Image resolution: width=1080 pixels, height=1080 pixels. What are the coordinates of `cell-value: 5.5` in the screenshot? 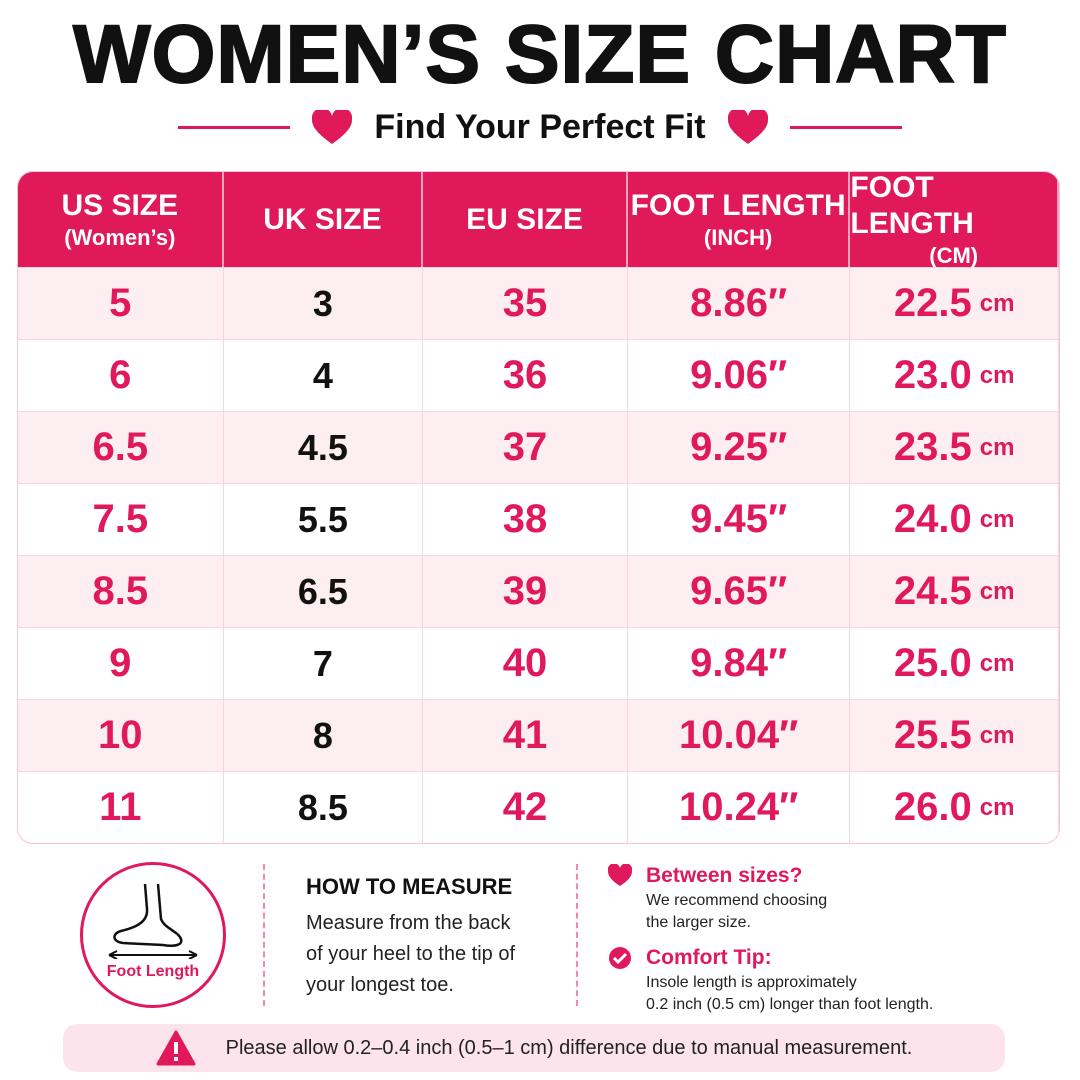 It's located at (322, 519).